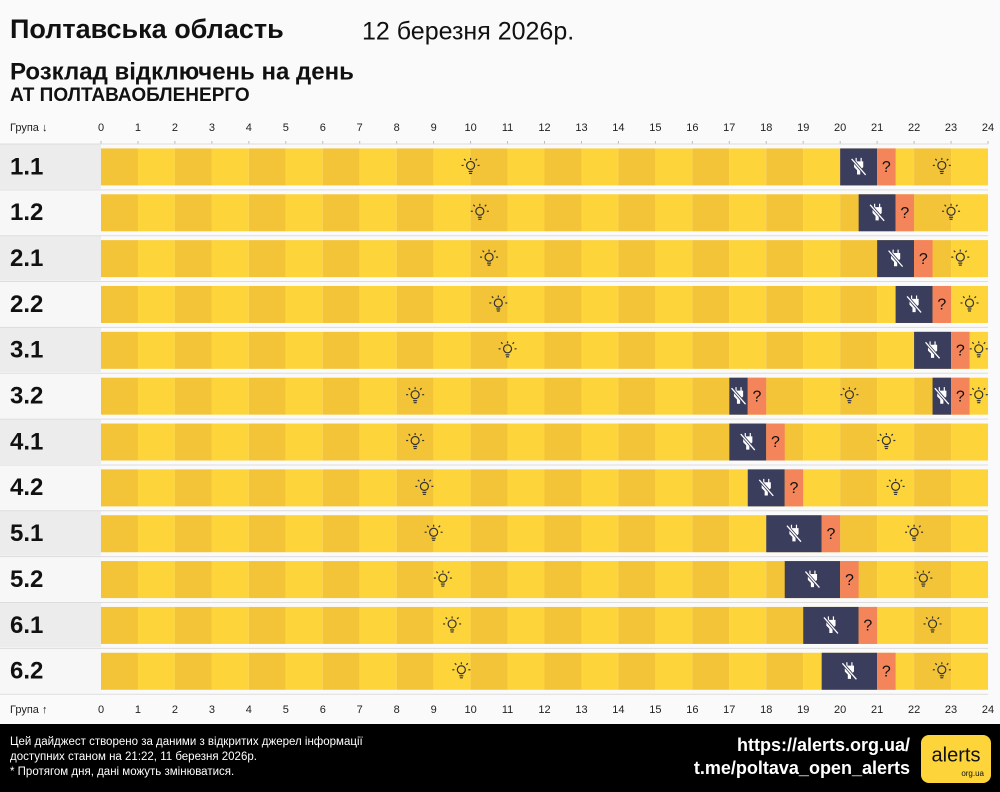 This screenshot has width=1000, height=792. What do you see at coordinates (26, 487) in the screenshot?
I see `group-name: 4.2` at bounding box center [26, 487].